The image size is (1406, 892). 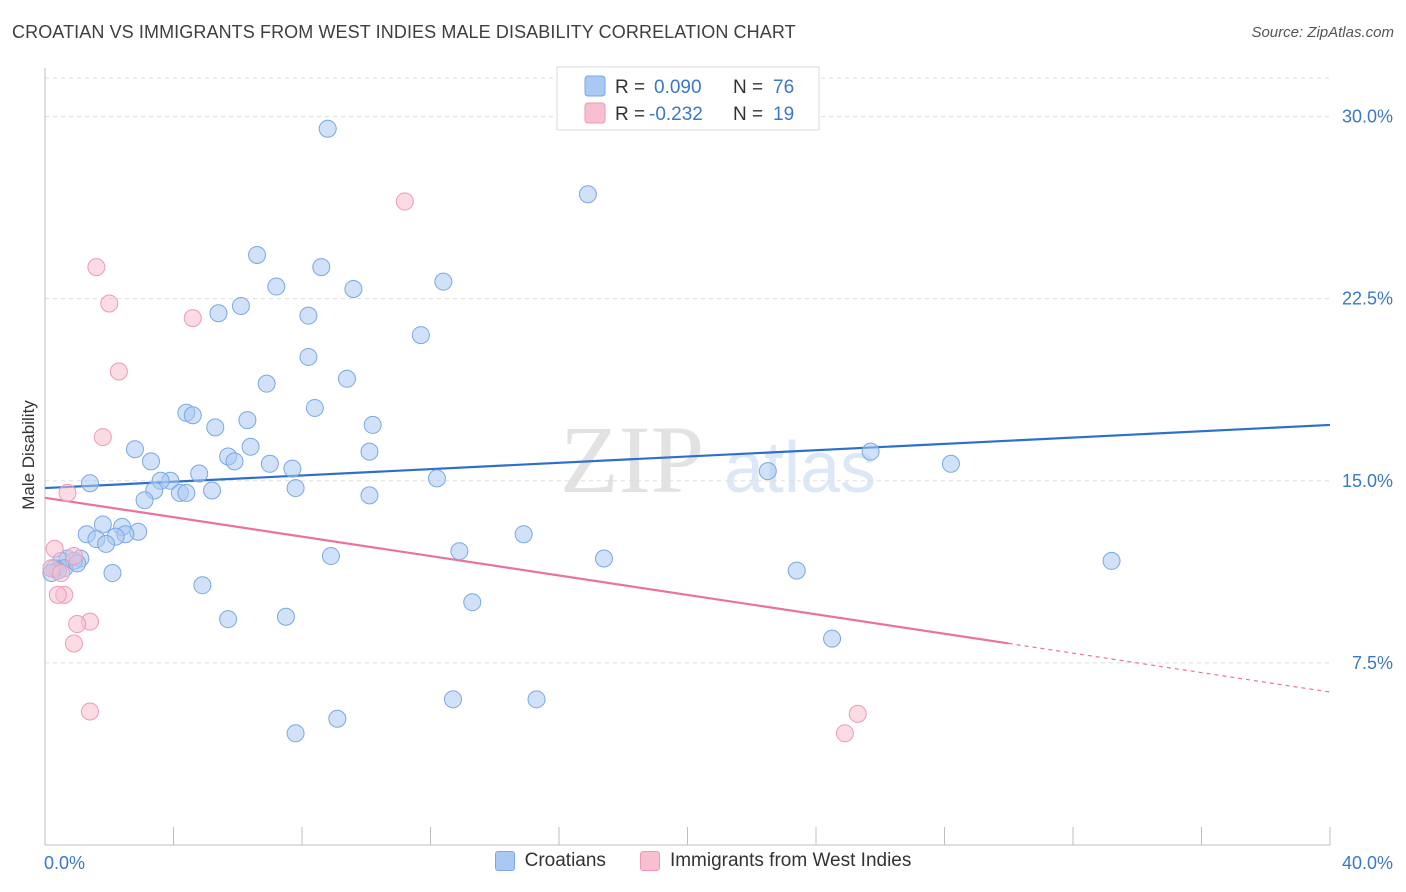 I want to click on y-tick-label: 22.5%, so click(x=1367, y=299).